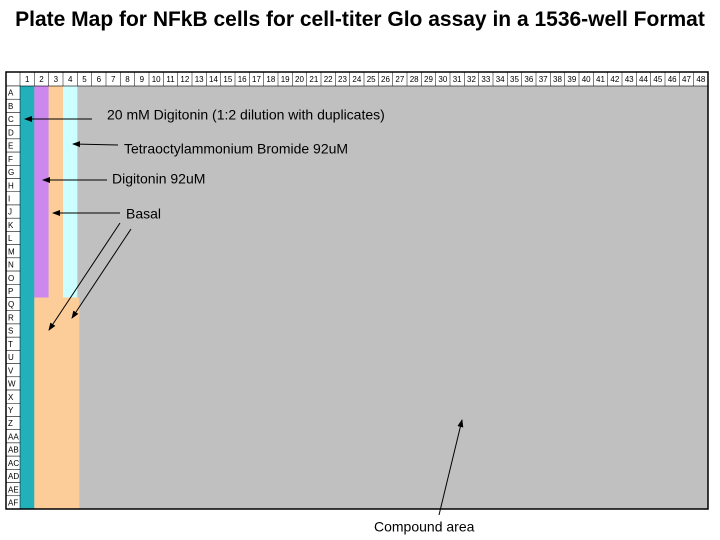 The height and width of the screenshot is (540, 720). Describe the element at coordinates (10, 331) in the screenshot. I see `row-label: S` at that location.